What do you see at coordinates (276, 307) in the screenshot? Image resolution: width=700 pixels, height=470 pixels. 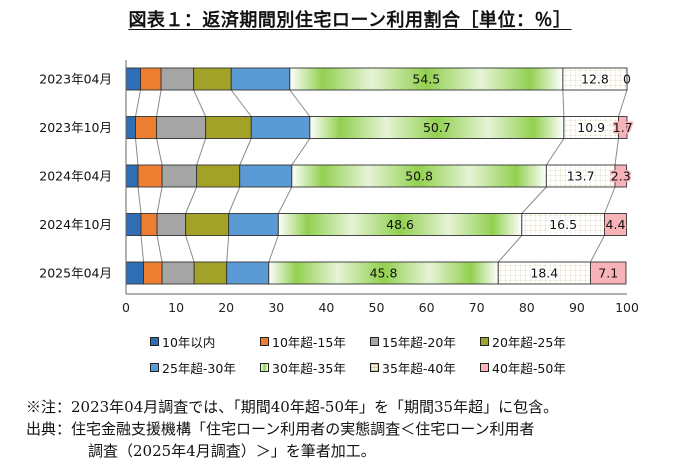 I see `x-tick-label: 30` at bounding box center [276, 307].